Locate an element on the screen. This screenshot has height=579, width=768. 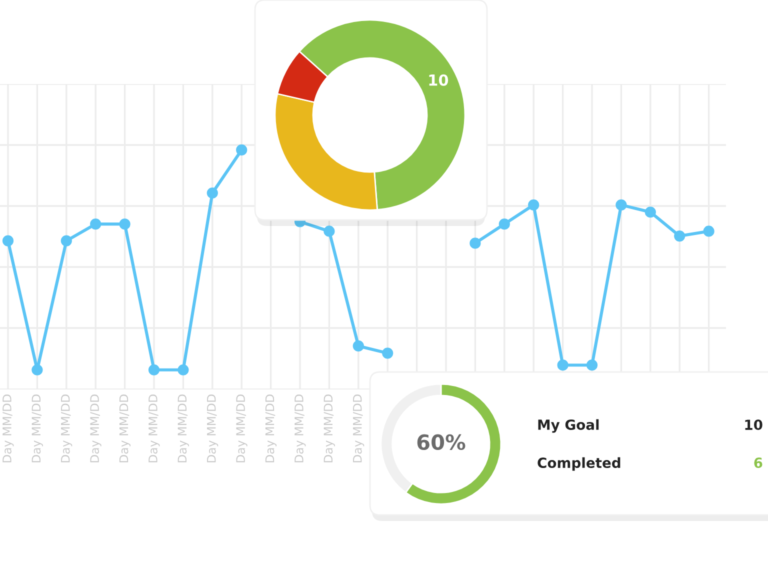
text: 60% is located at coordinates (441, 442).